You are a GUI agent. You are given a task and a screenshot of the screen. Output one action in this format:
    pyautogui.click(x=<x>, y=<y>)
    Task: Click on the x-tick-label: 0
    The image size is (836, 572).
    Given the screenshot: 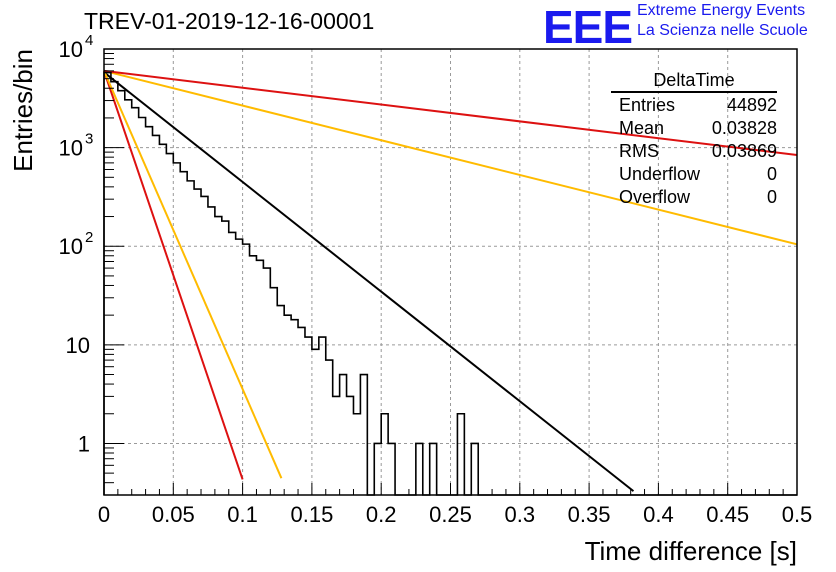 What is the action you would take?
    pyautogui.click(x=104, y=514)
    